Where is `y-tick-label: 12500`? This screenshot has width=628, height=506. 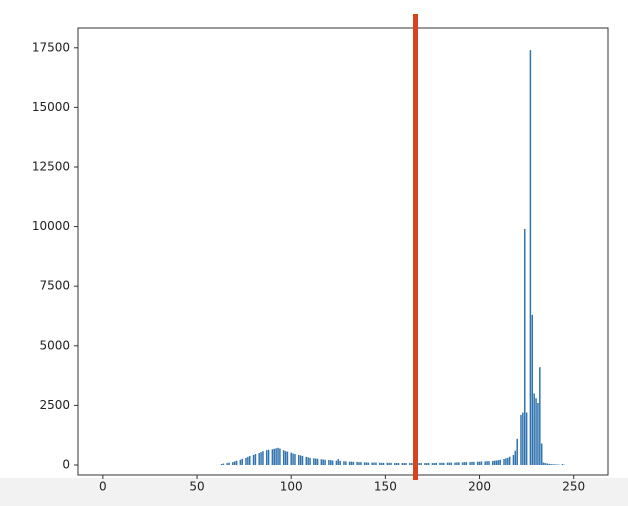 y-tick-label: 12500 is located at coordinates (51, 166).